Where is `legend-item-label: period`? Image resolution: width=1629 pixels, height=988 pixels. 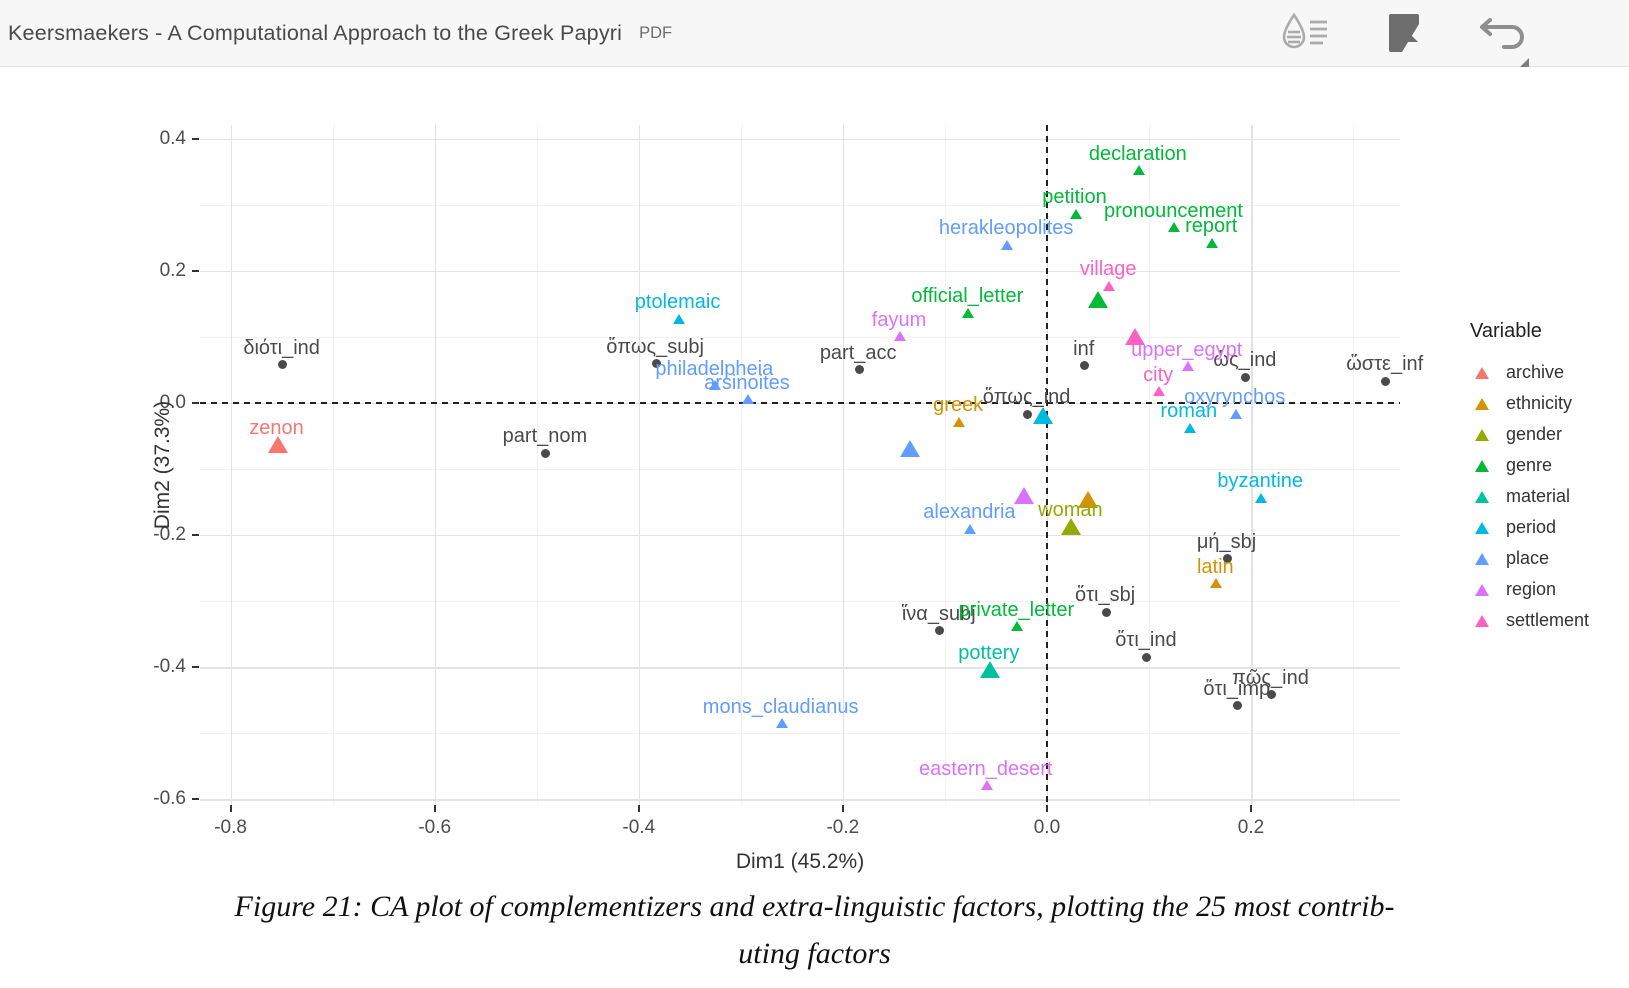 legend-item-label: period is located at coordinates (1531, 527).